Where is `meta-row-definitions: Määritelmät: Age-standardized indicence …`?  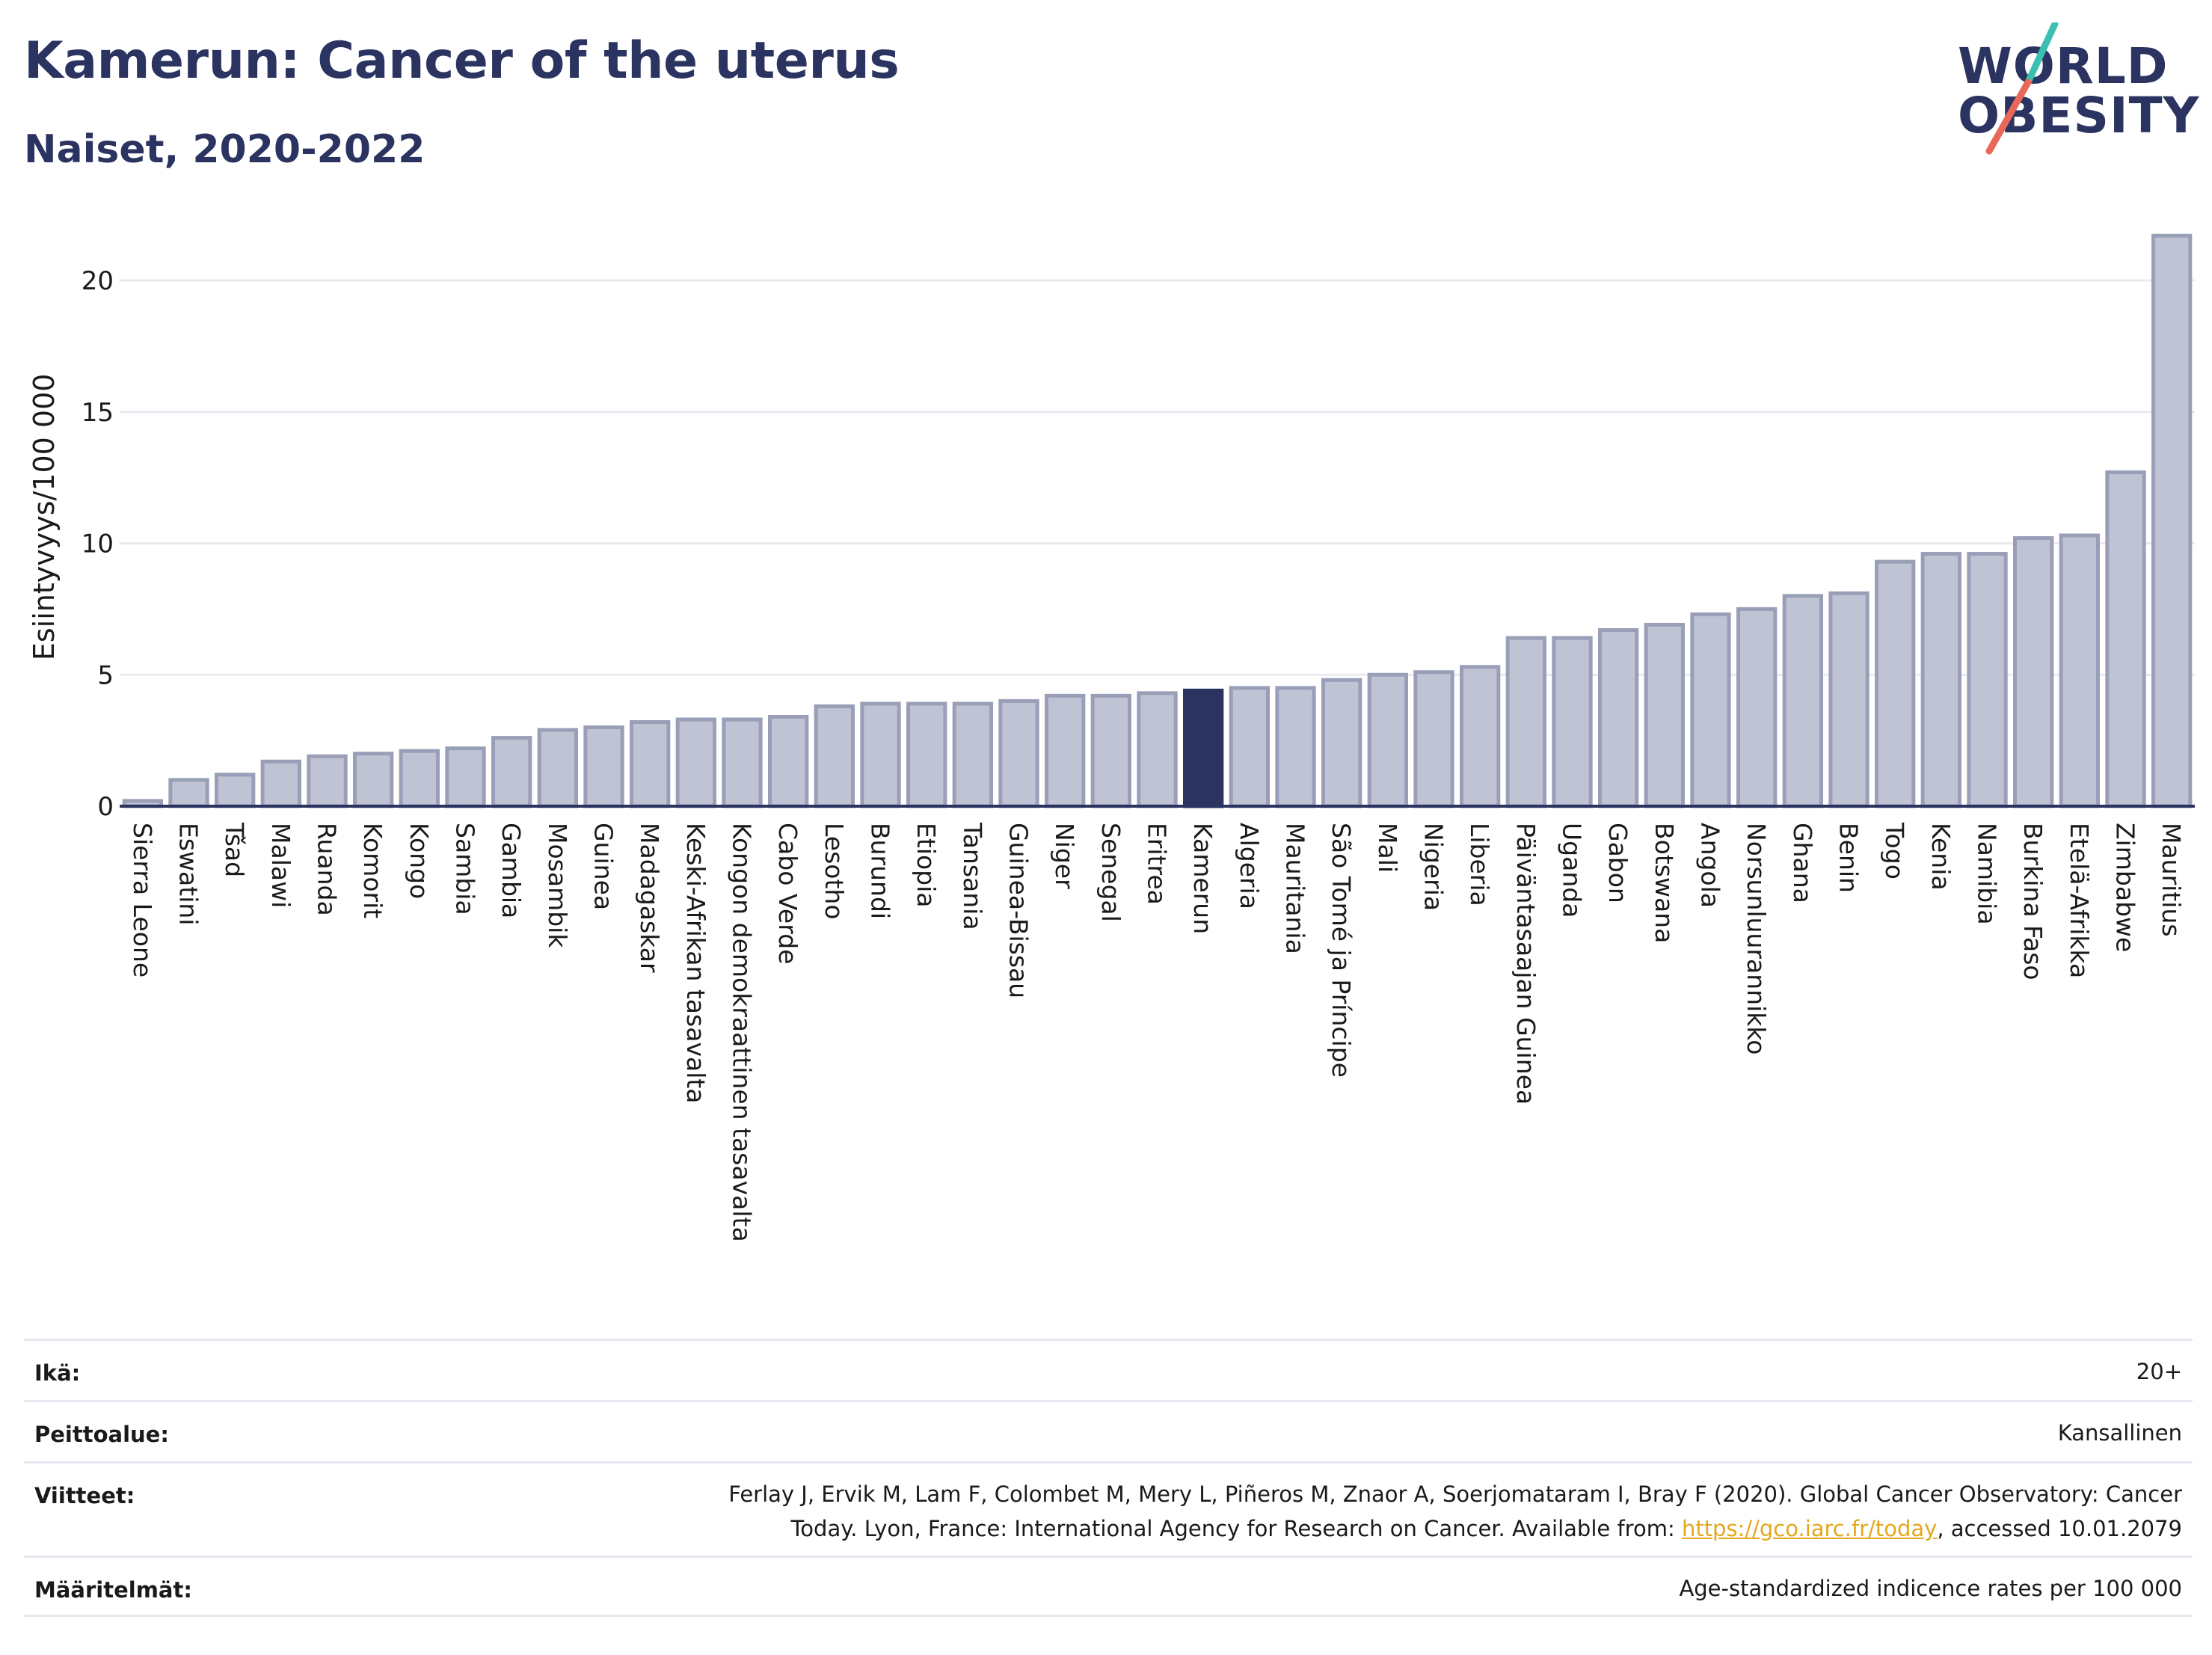 meta-row-definitions: Määritelmät: Age-standardized indicence … is located at coordinates (1108, 1586).